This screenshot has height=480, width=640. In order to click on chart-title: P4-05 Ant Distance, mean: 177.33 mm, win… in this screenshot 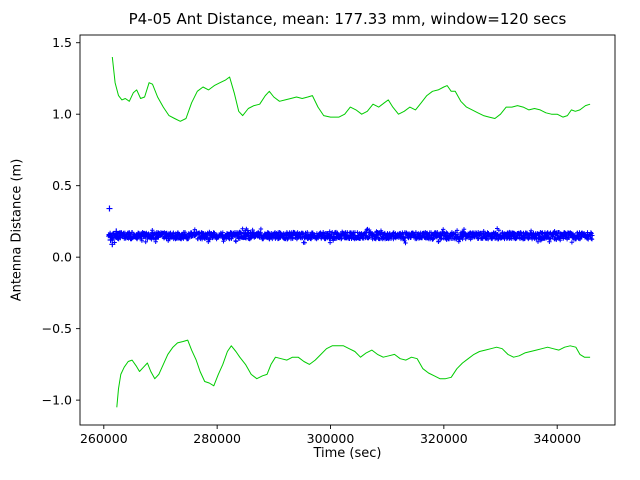, I will do `click(347, 19)`.